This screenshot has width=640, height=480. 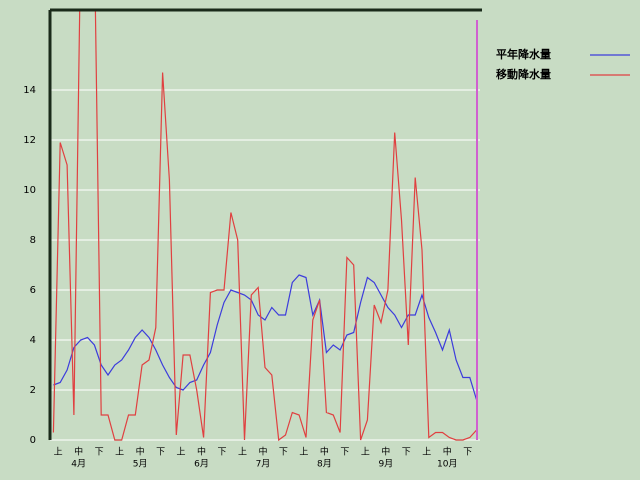 What do you see at coordinates (29, 190) in the screenshot?
I see `y-tick-label: 10` at bounding box center [29, 190].